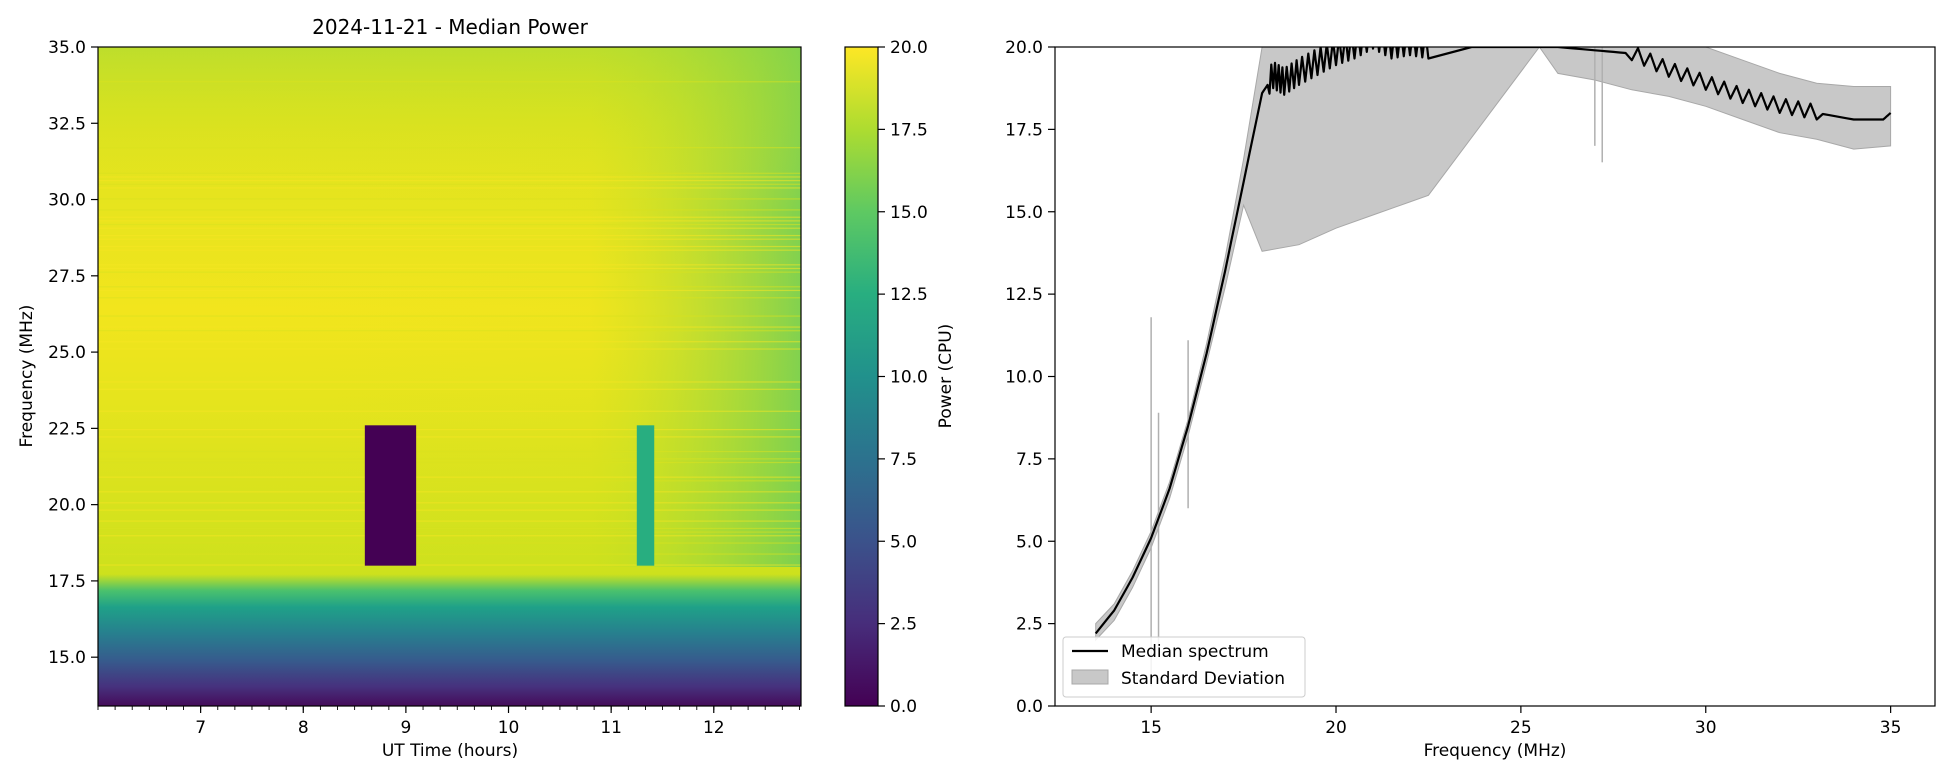 This screenshot has width=1950, height=780. I want to click on heatmap-title: 2024-11-21 - Median Power, so click(450, 27).